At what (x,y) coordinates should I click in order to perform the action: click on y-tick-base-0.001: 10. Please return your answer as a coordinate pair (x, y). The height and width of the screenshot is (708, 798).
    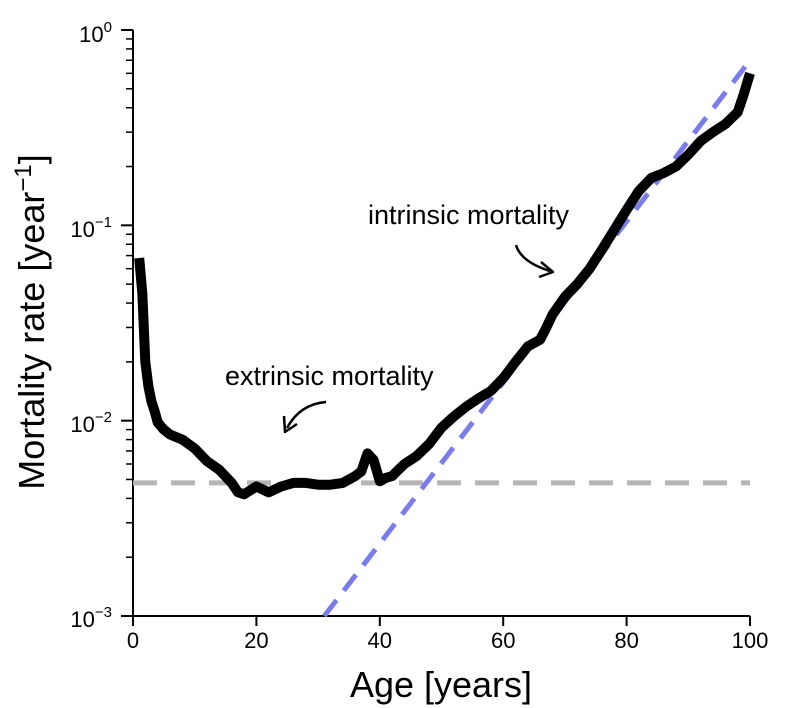
    Looking at the image, I should click on (82, 619).